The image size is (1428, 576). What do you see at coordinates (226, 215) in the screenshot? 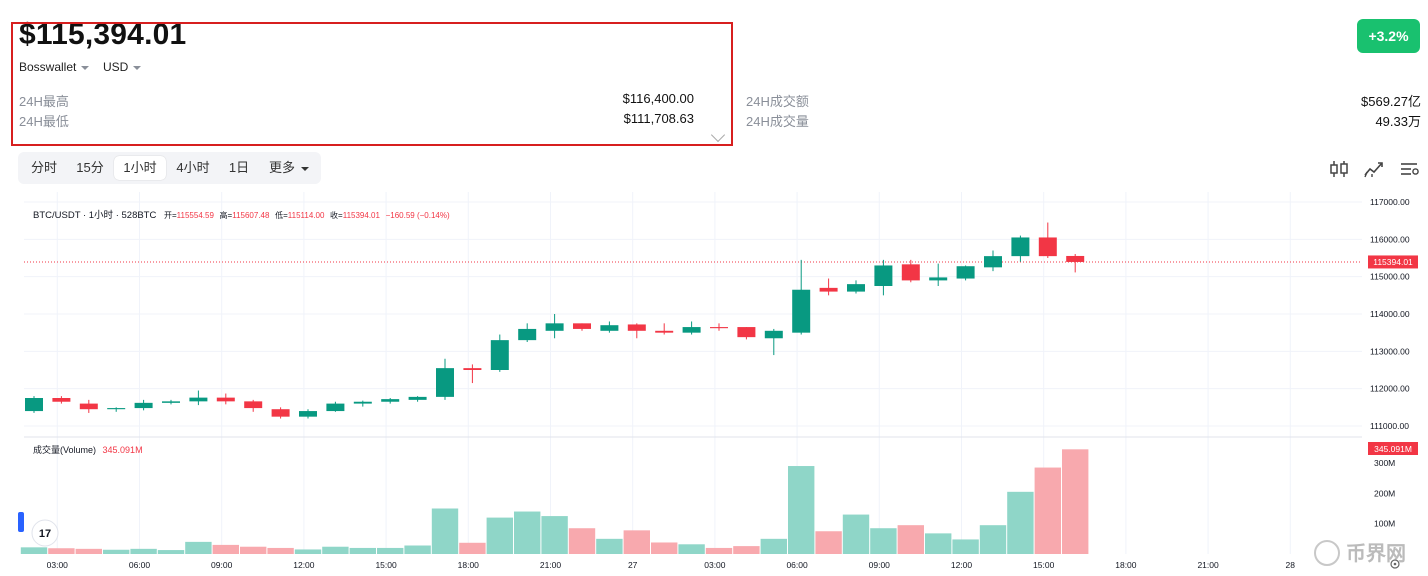
I see `legend-high-label: 高=` at bounding box center [226, 215].